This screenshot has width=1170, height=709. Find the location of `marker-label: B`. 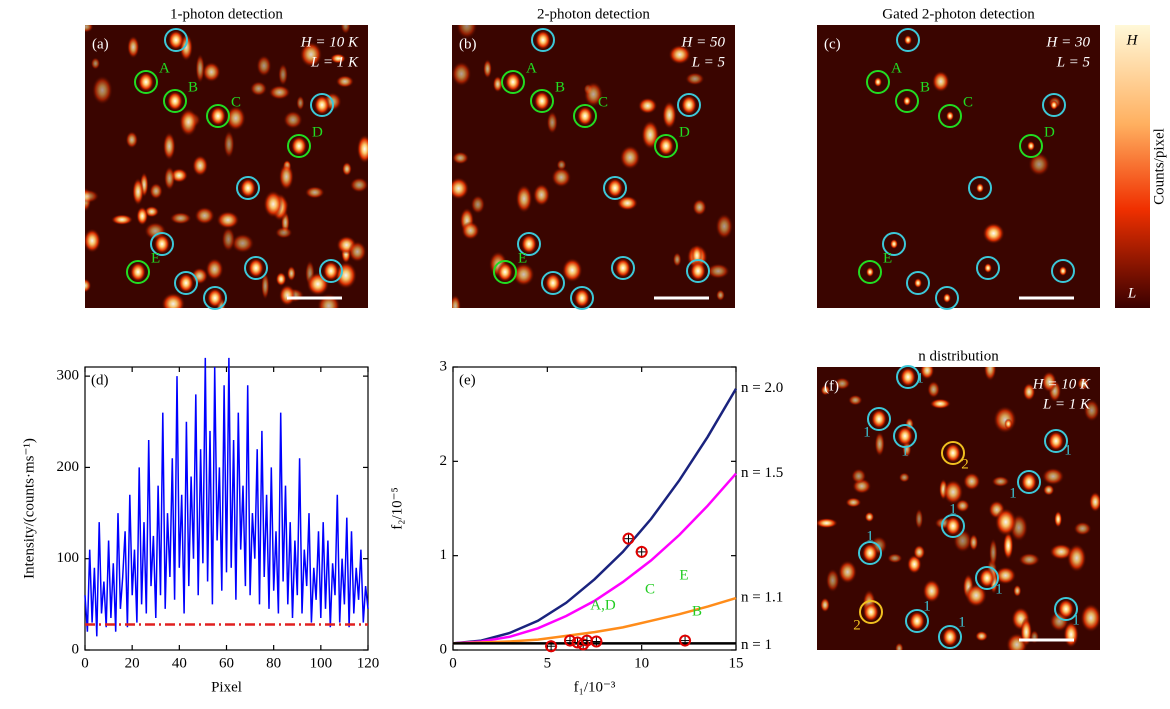

marker-label: B is located at coordinates (193, 87).